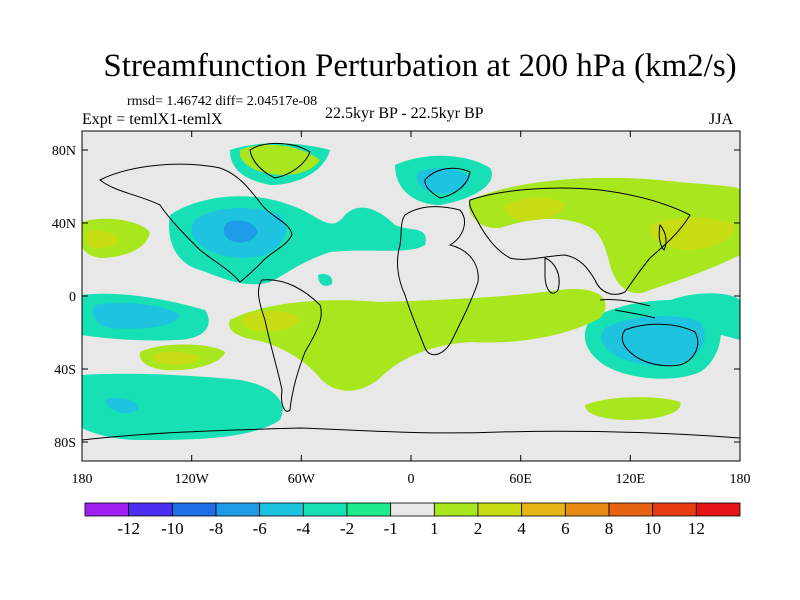 The image size is (800, 600). What do you see at coordinates (391, 528) in the screenshot?
I see `colorbar-label: -1` at bounding box center [391, 528].